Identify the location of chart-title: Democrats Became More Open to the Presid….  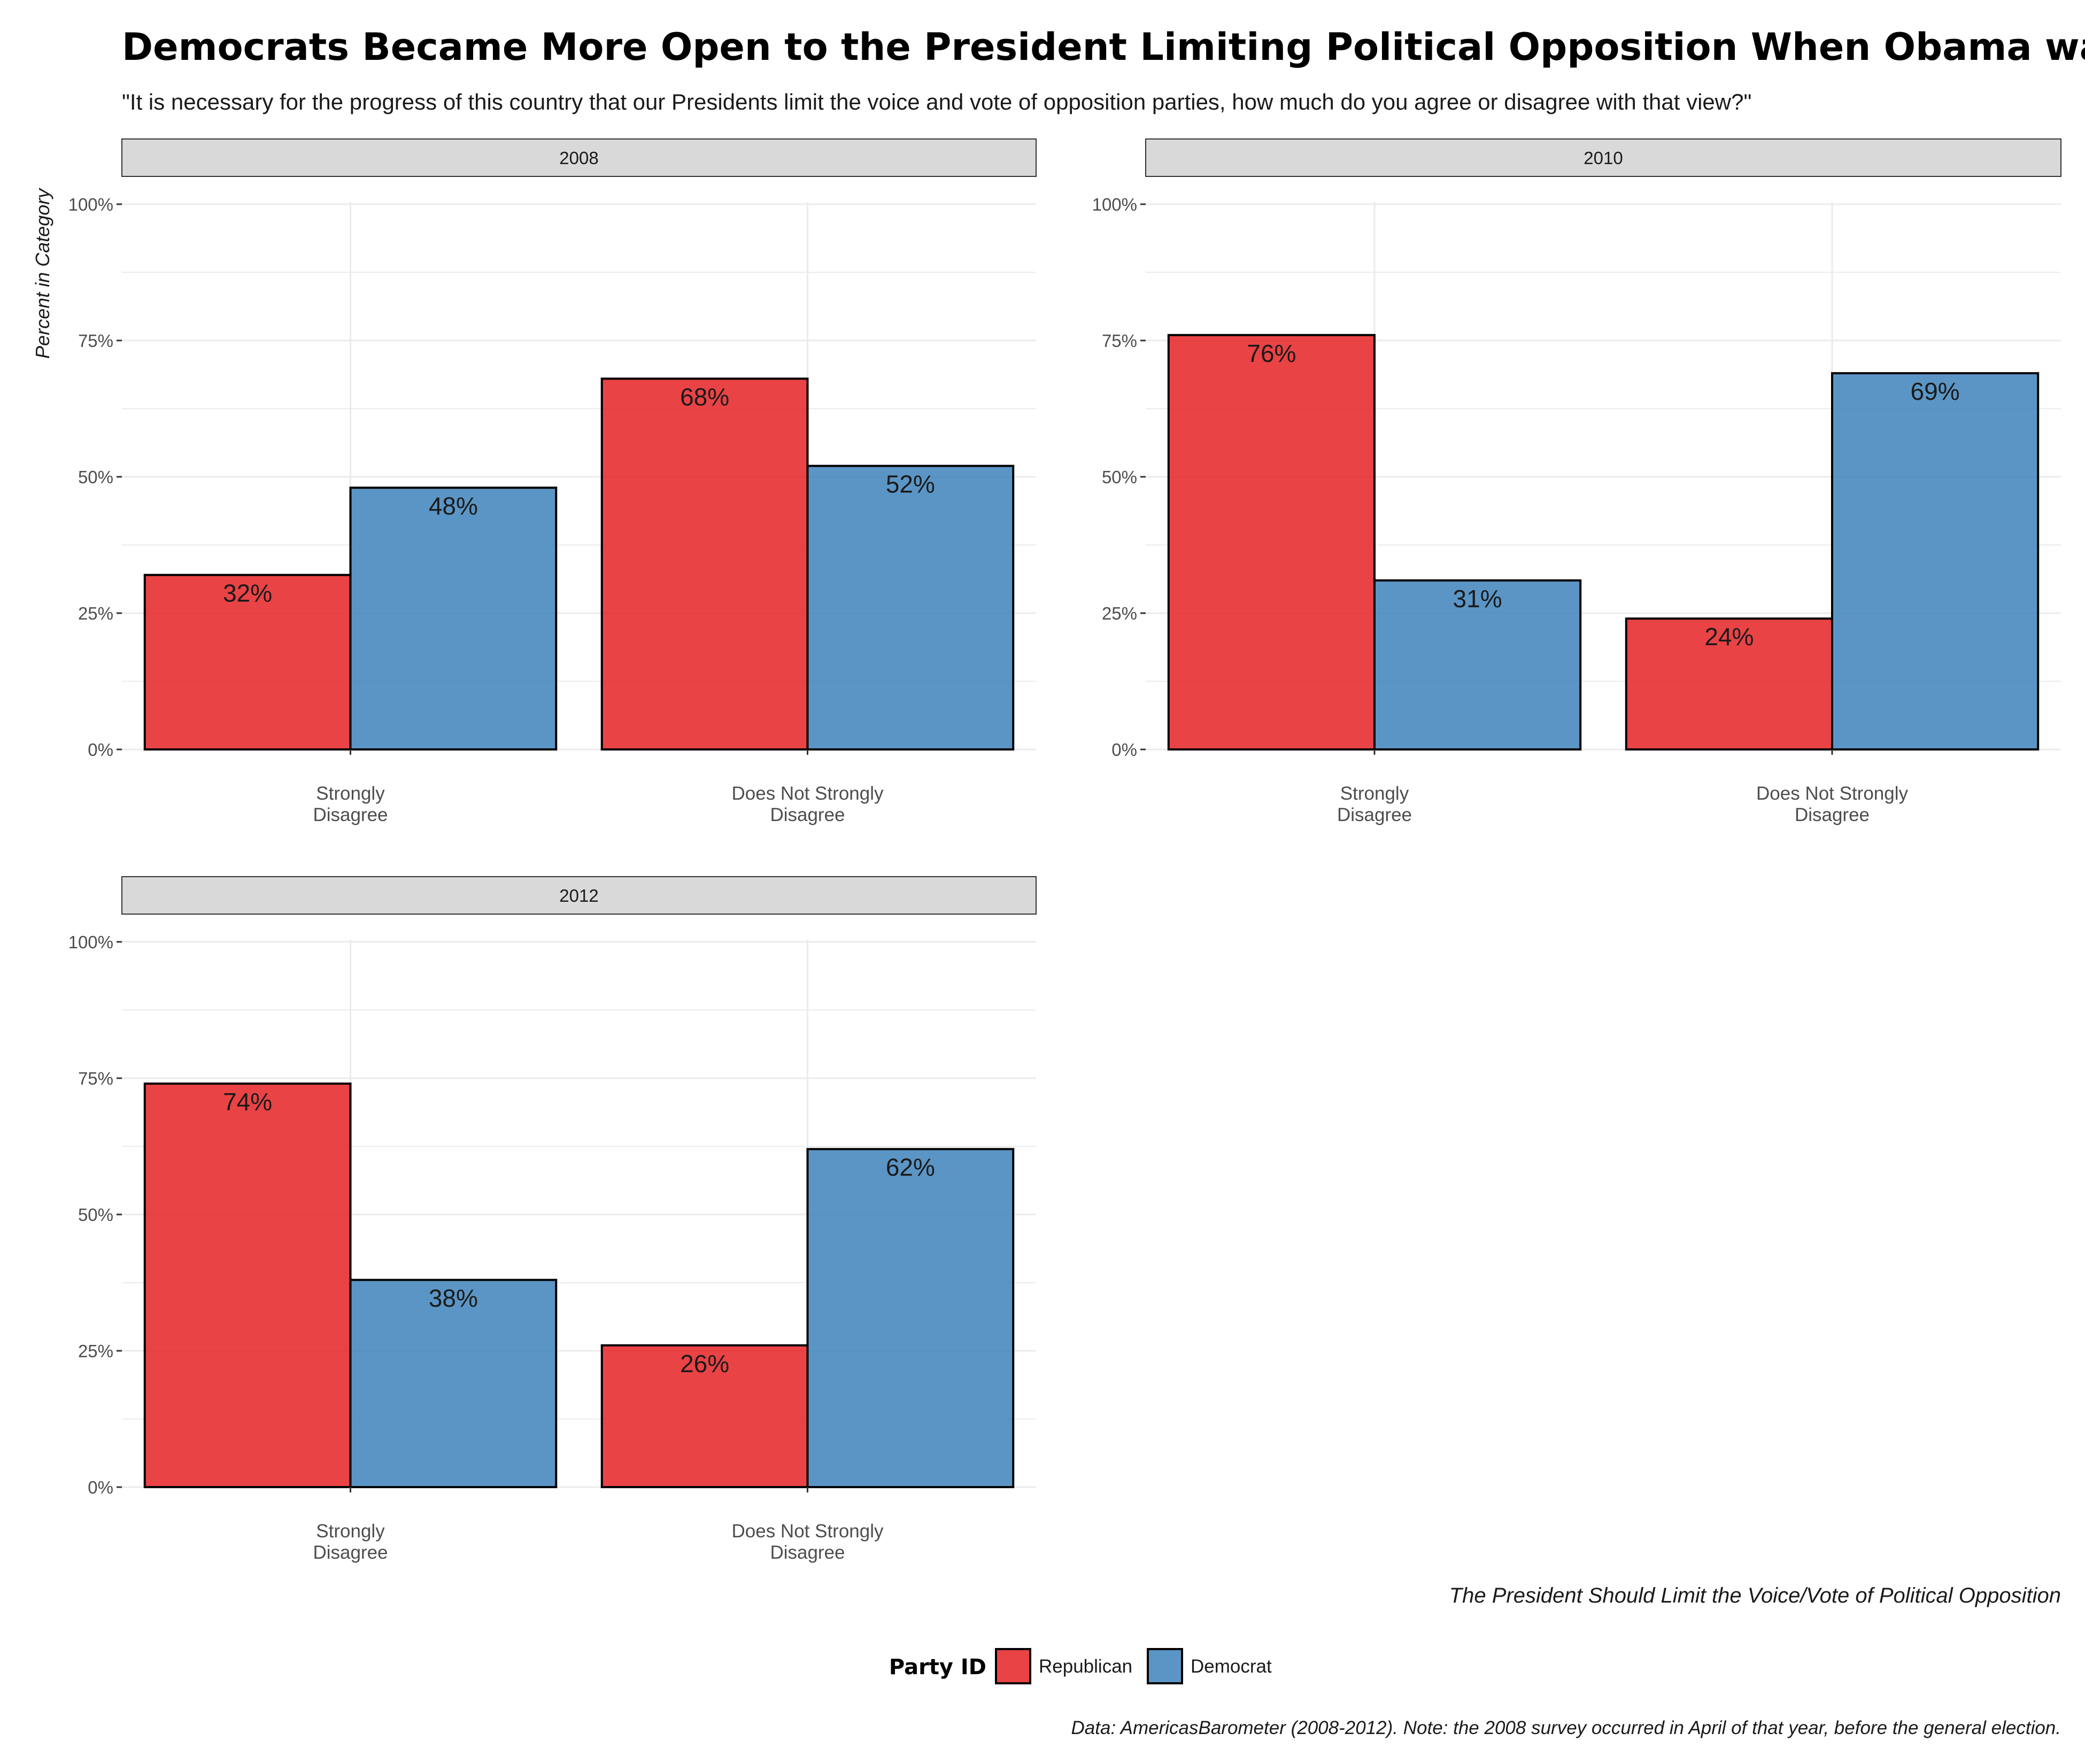
(1103, 47).